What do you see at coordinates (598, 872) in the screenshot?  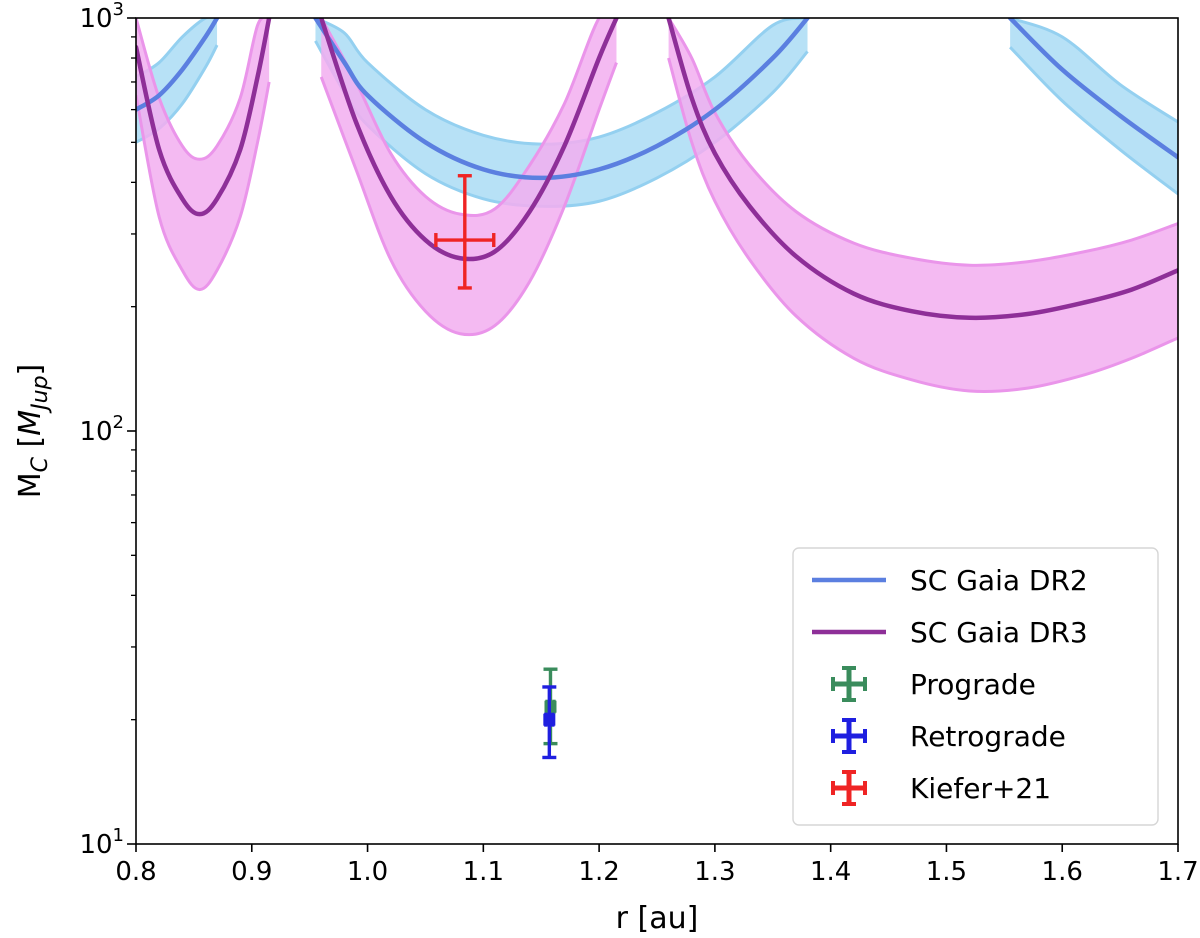 I see `x-tick-label: 1.2` at bounding box center [598, 872].